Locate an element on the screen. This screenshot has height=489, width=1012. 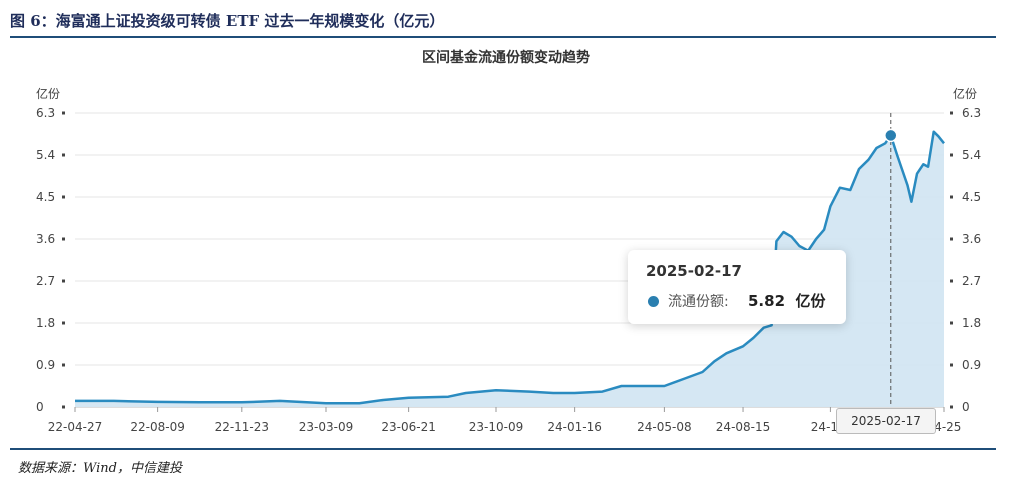
x-tick-label: 22-11-23 is located at coordinates (242, 427).